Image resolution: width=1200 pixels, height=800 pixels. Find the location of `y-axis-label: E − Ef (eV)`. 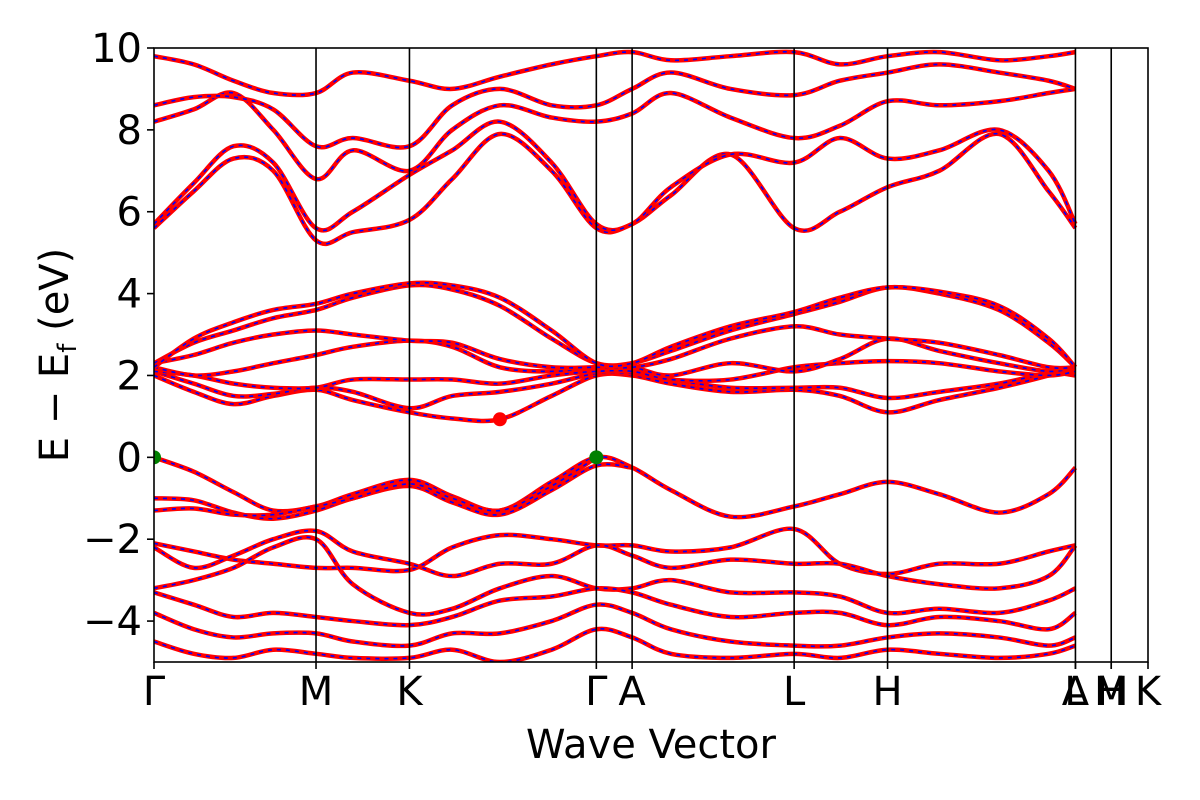

y-axis-label: E − Ef (eV) is located at coordinates (57, 355).